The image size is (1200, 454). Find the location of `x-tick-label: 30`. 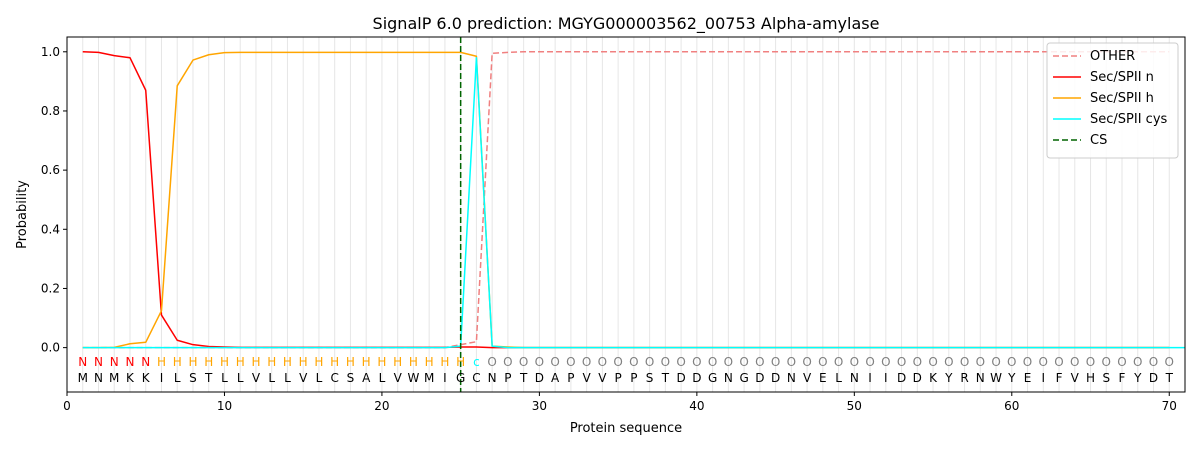

x-tick-label: 30 is located at coordinates (539, 406).